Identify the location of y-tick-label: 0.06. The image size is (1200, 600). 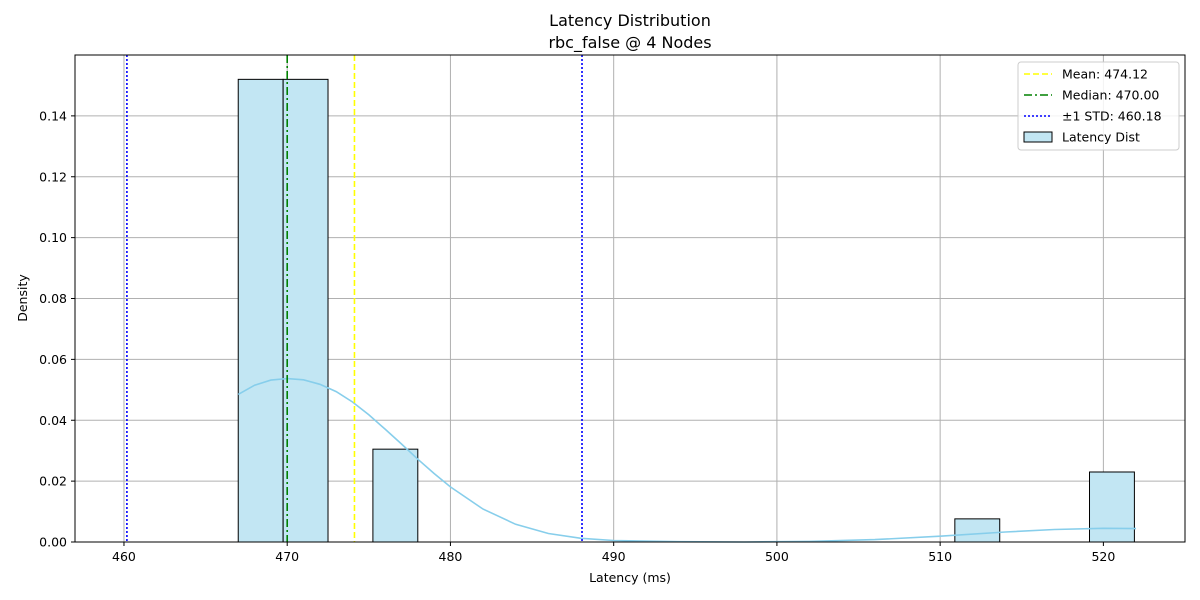
(53, 359).